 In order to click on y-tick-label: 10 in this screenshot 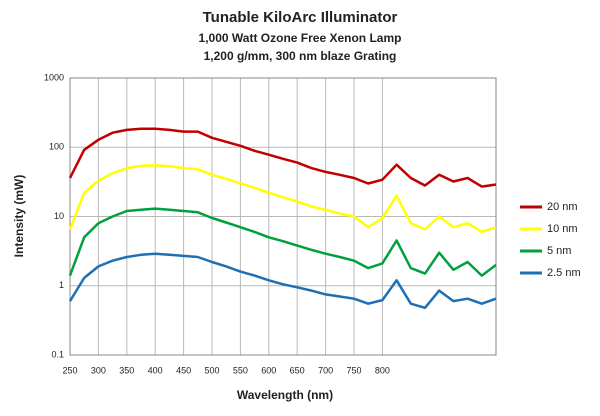, I will do `click(59, 216)`.